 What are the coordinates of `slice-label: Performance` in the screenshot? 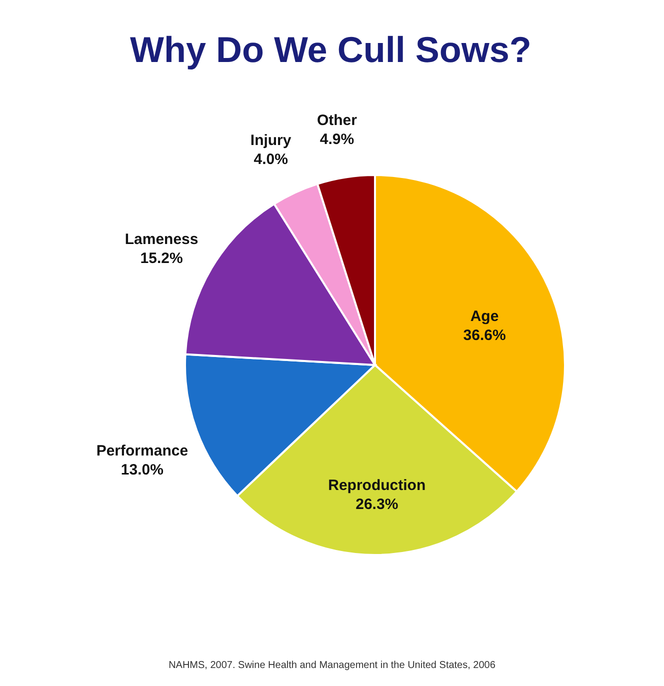 It's located at (142, 451).